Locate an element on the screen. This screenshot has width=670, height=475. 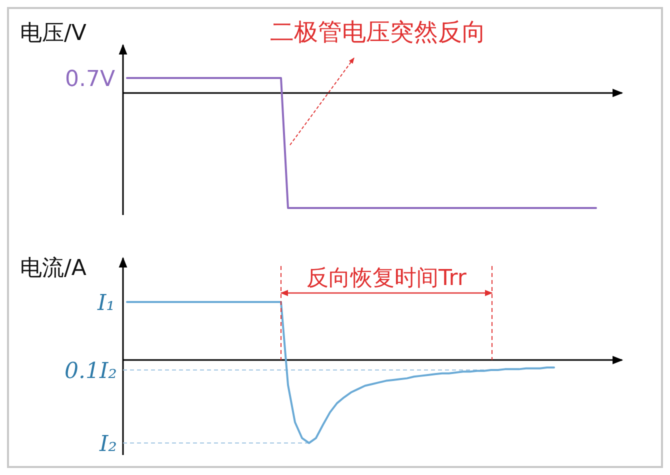
text: 二极管电压突然反向 is located at coordinates (378, 32).